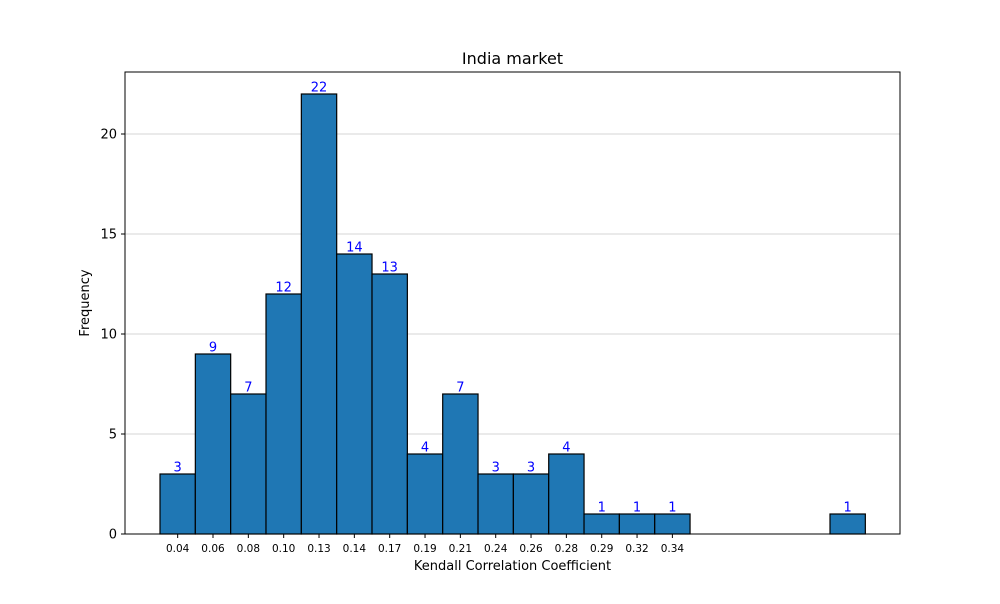 The image size is (1000, 604). What do you see at coordinates (85, 302) in the screenshot?
I see `y-axis-label: Frequency` at bounding box center [85, 302].